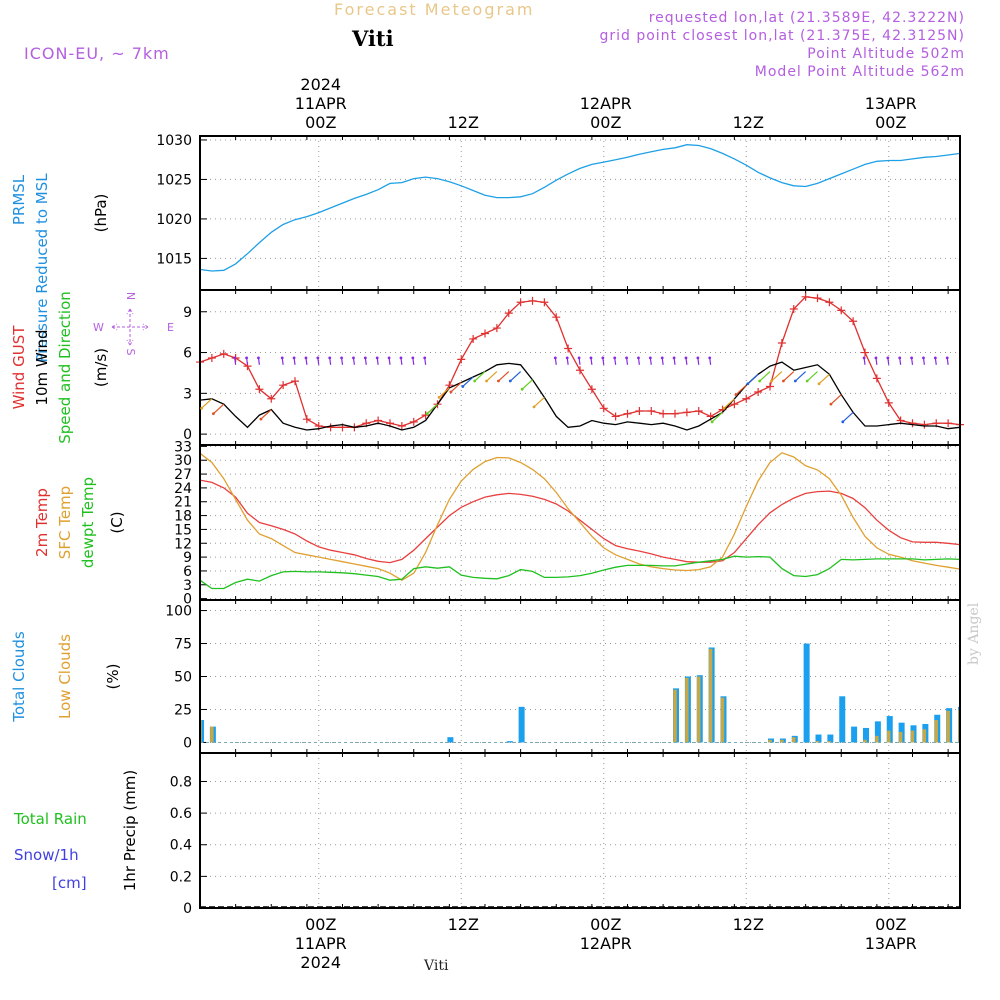 The image size is (1000, 1000). What do you see at coordinates (101, 213) in the screenshot?
I see `axis-label: (hPa)` at bounding box center [101, 213].